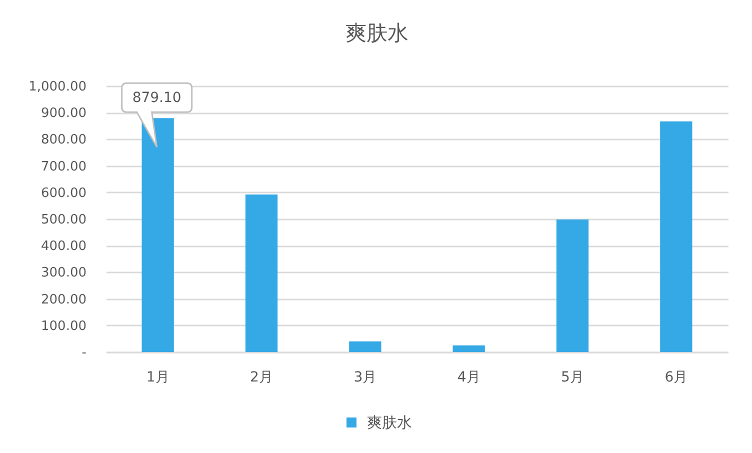  Describe the element at coordinates (377, 33) in the screenshot. I see `chart-title: 爽肤水` at that location.